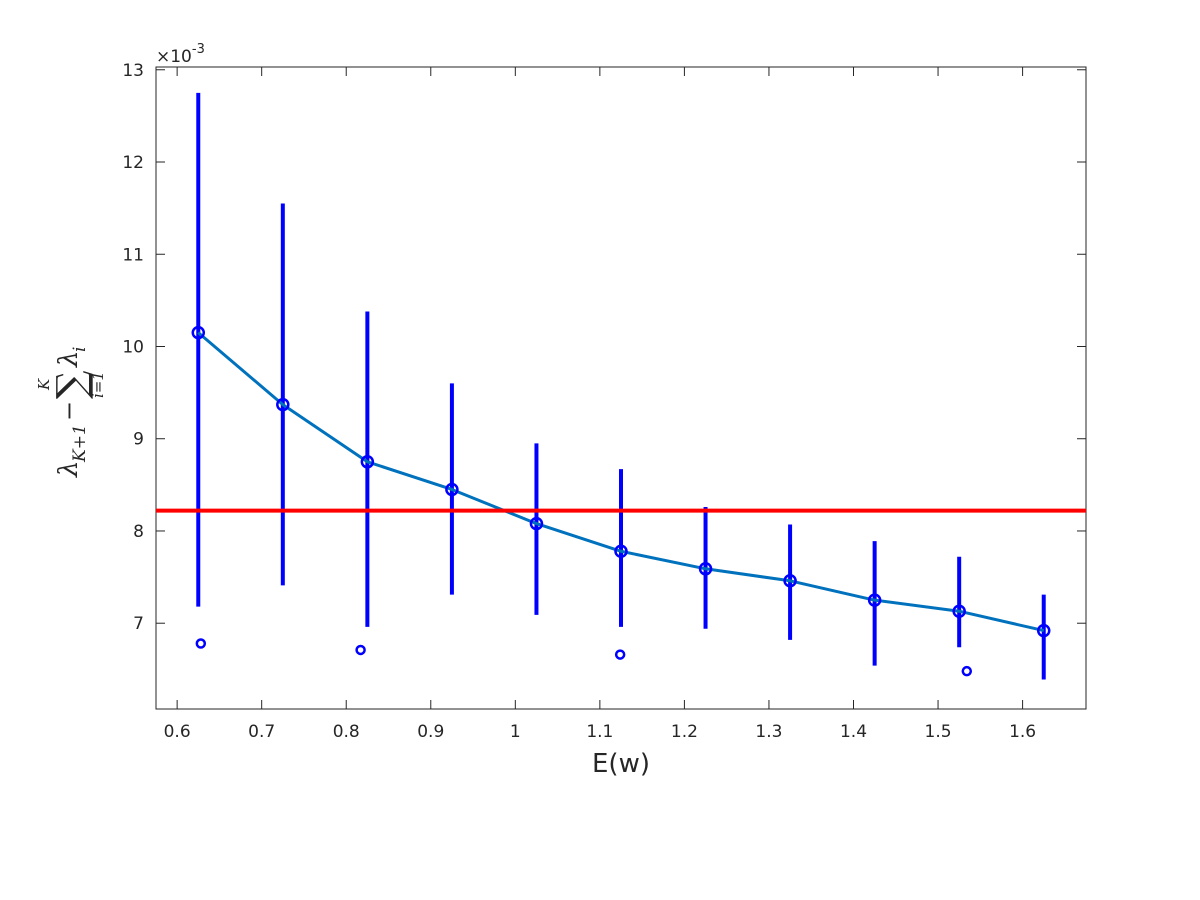 This screenshot has height=900, width=1200. I want to click on x-axis-title: E(w), so click(621, 764).